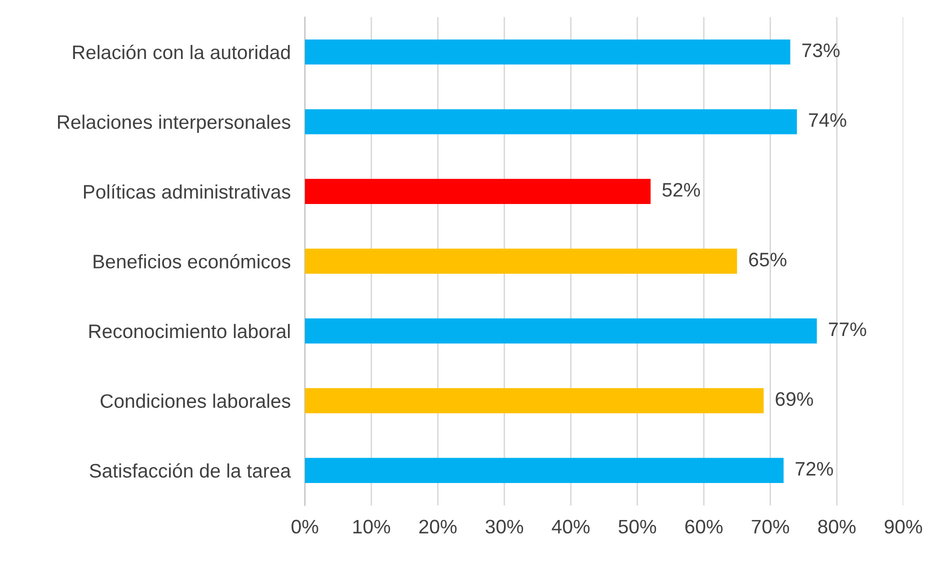 This screenshot has width=938, height=571. I want to click on data-label: 52%, so click(681, 189).